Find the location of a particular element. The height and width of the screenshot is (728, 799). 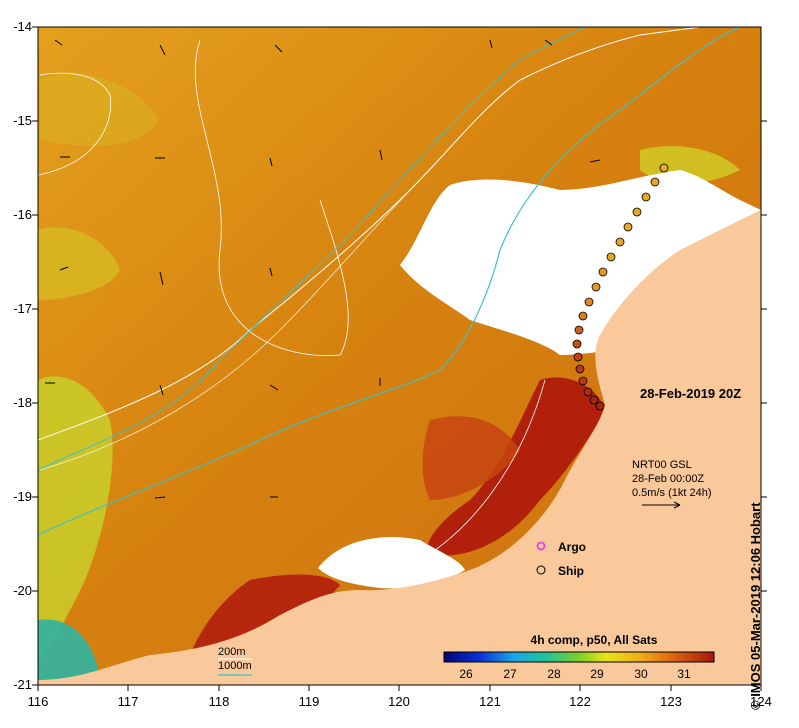

y-axis-label: -21 is located at coordinates (22, 684).